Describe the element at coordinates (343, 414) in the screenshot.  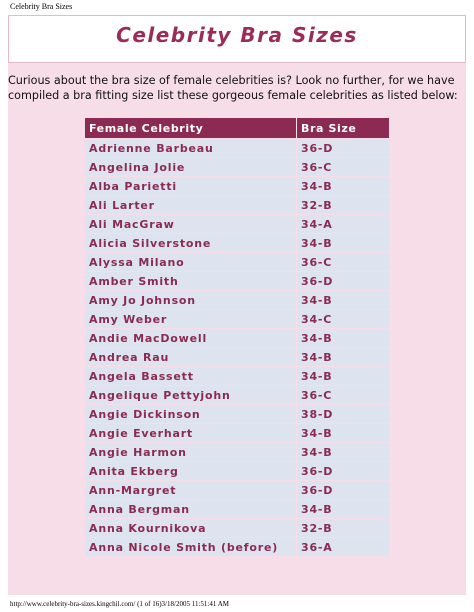
I see `bra-size: 38-D` at that location.